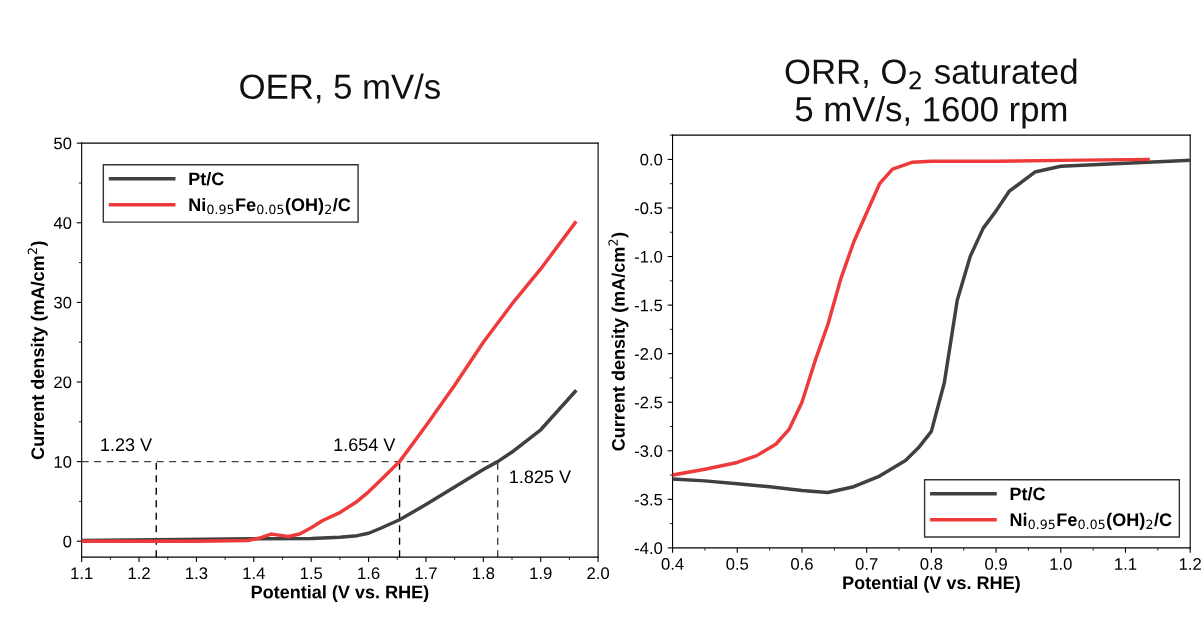  Describe the element at coordinates (67, 541) in the screenshot. I see `y-tick-label: 0` at that location.